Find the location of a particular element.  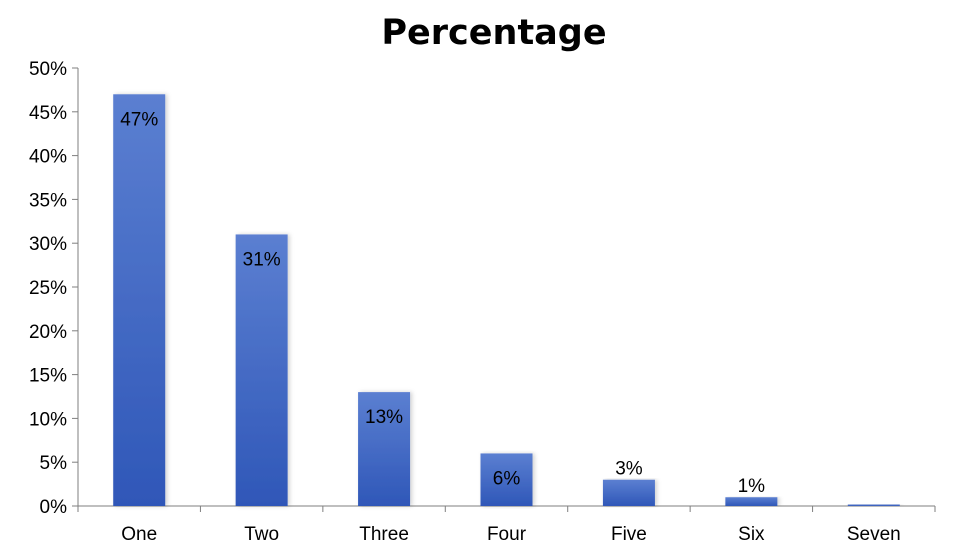

x-tick-label: One is located at coordinates (139, 534).